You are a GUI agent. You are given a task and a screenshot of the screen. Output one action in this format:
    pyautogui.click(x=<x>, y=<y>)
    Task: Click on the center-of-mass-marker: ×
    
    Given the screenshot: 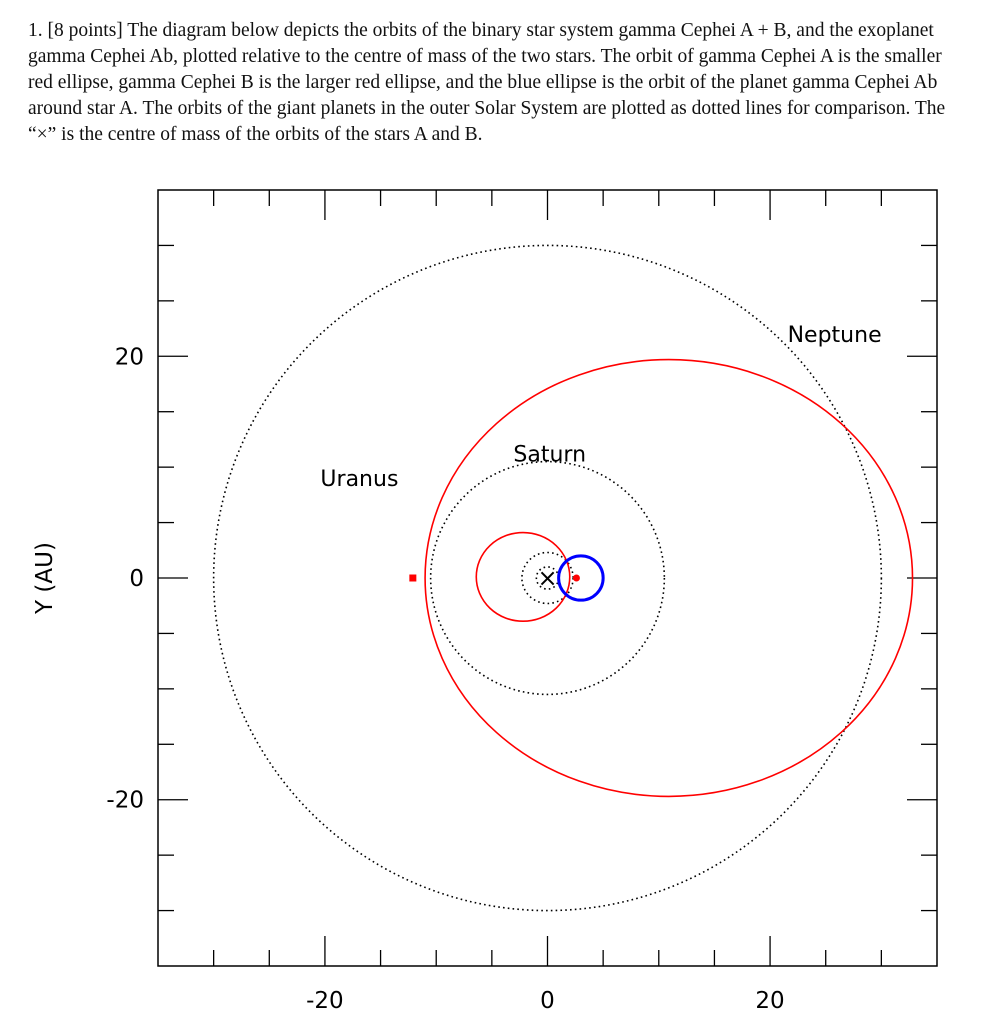 What is the action you would take?
    pyautogui.click(x=547, y=578)
    